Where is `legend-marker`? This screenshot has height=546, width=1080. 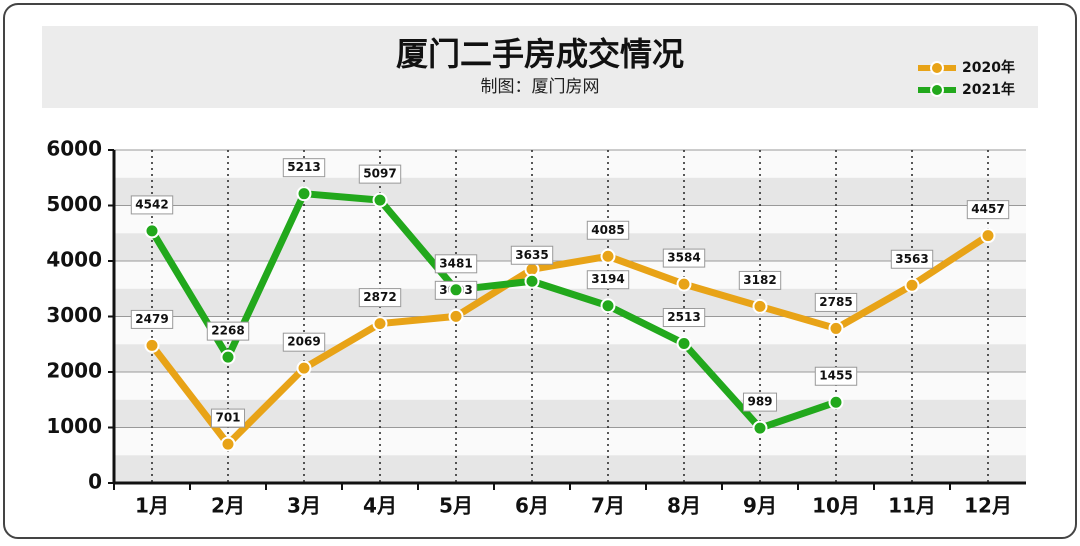 legend-marker is located at coordinates (937, 90).